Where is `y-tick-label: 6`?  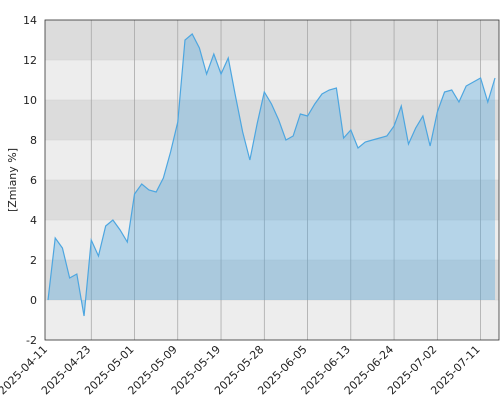 y-tick-label: 6 is located at coordinates (33, 180).